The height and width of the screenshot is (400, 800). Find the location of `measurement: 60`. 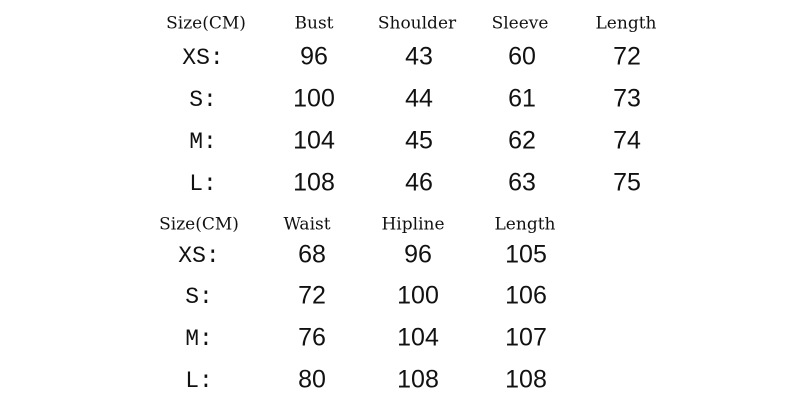

measurement: 60 is located at coordinates (522, 57).